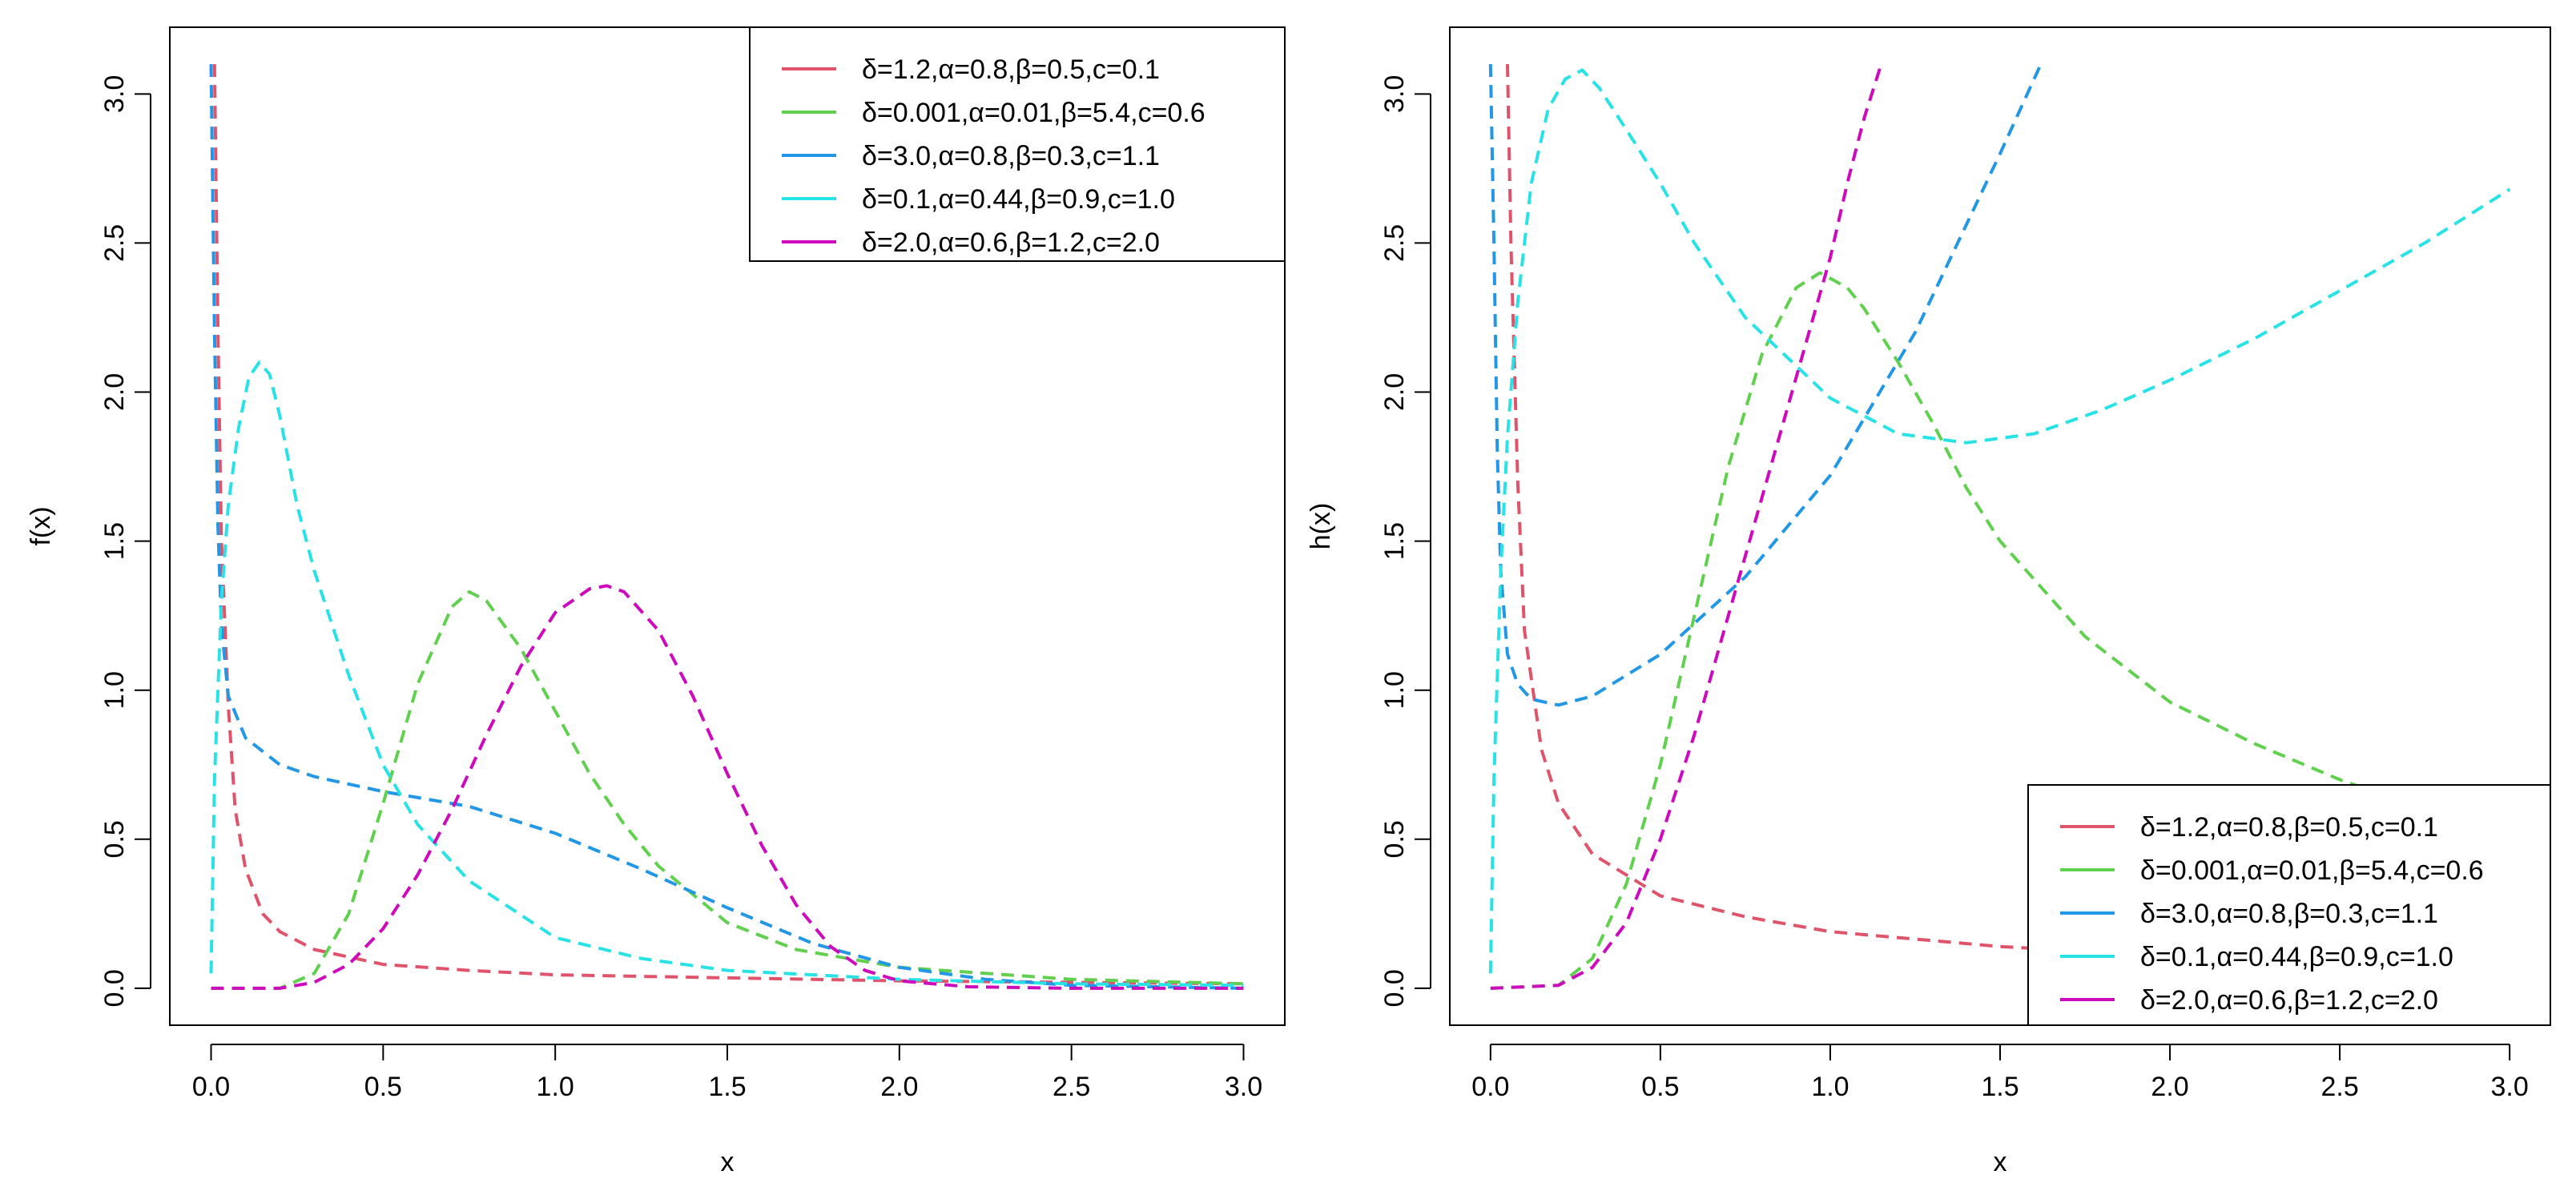  I want to click on y-axis-title: f(x), so click(41, 525).